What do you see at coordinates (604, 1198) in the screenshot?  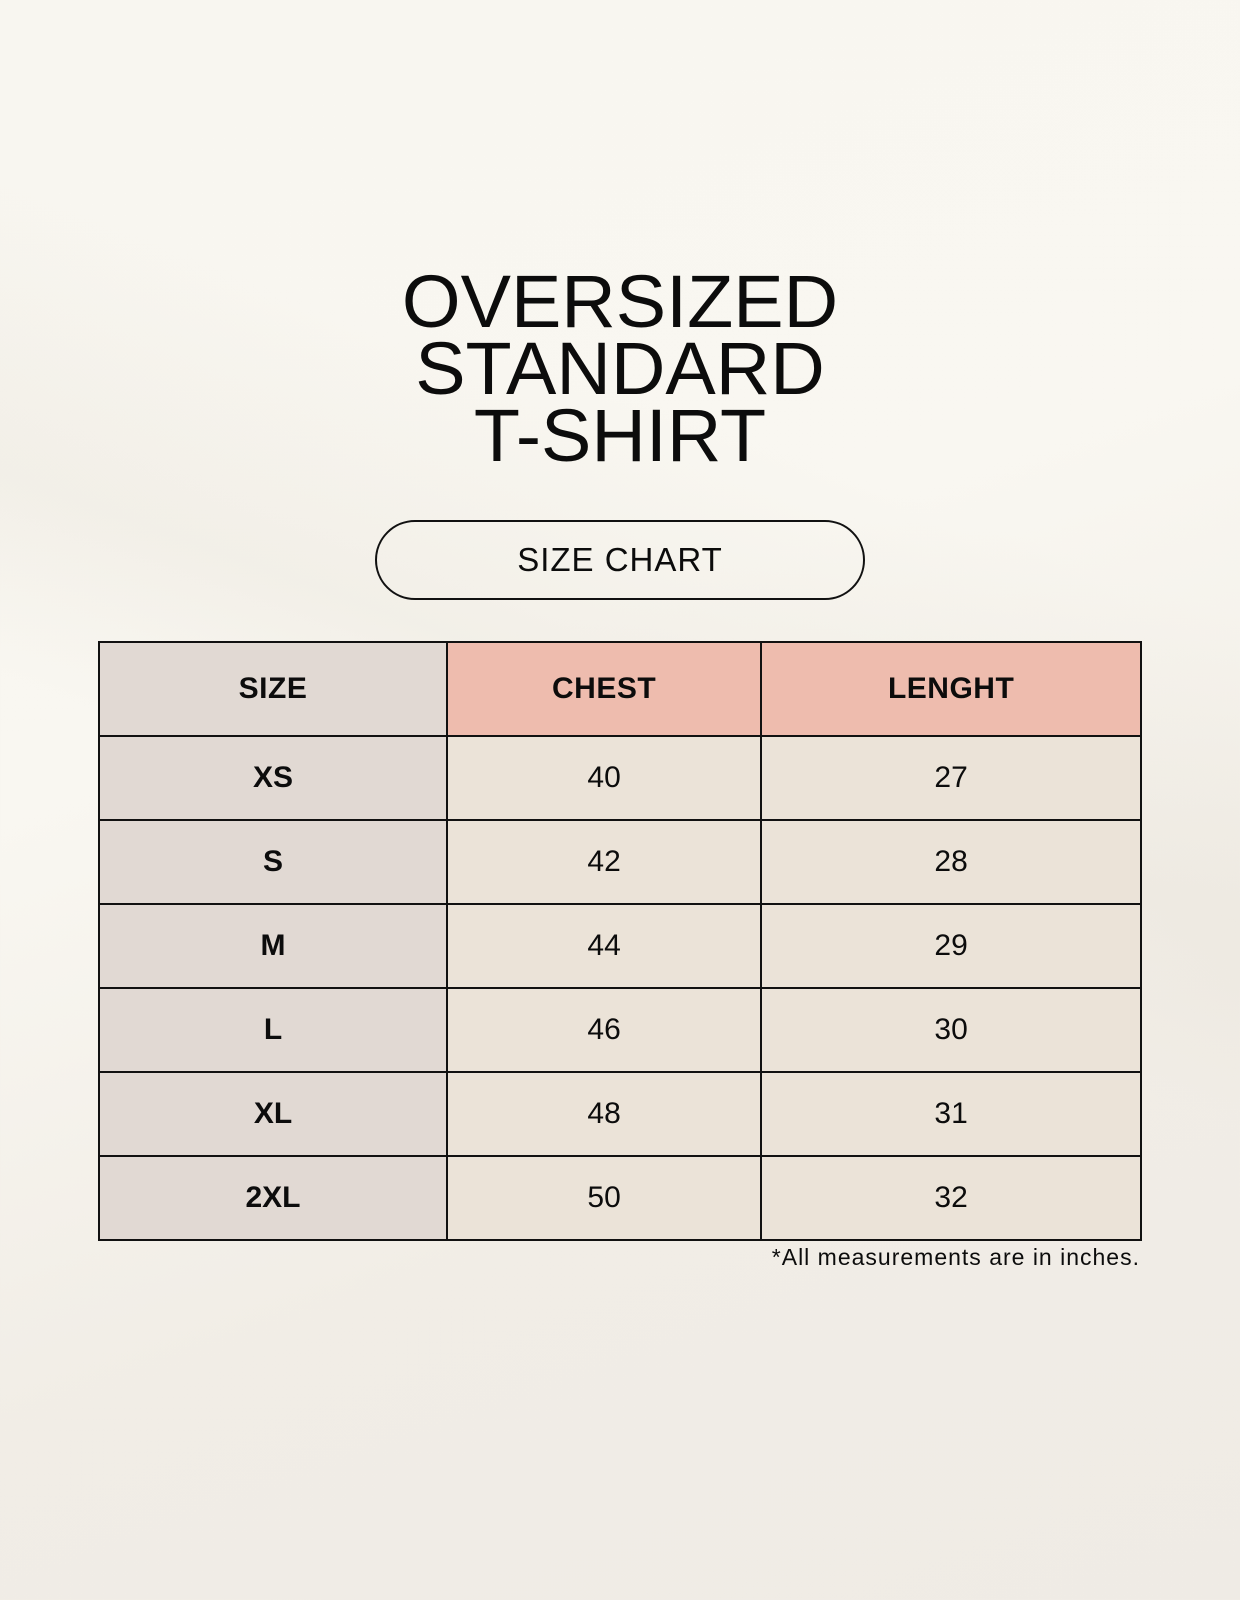 I see `cell-chest: 50` at bounding box center [604, 1198].